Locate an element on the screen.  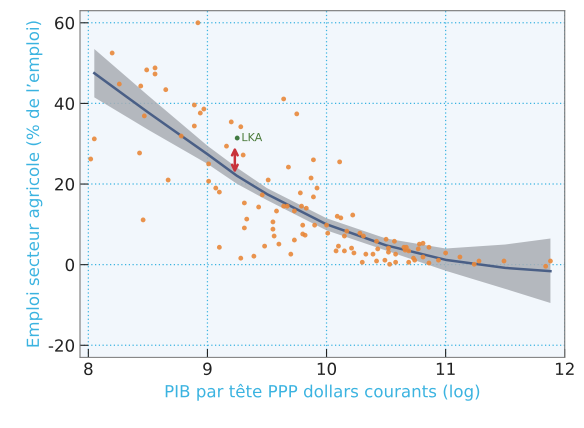
x-axis-title: PIB par tête PPP dollars courants (log) is located at coordinates (323, 392).